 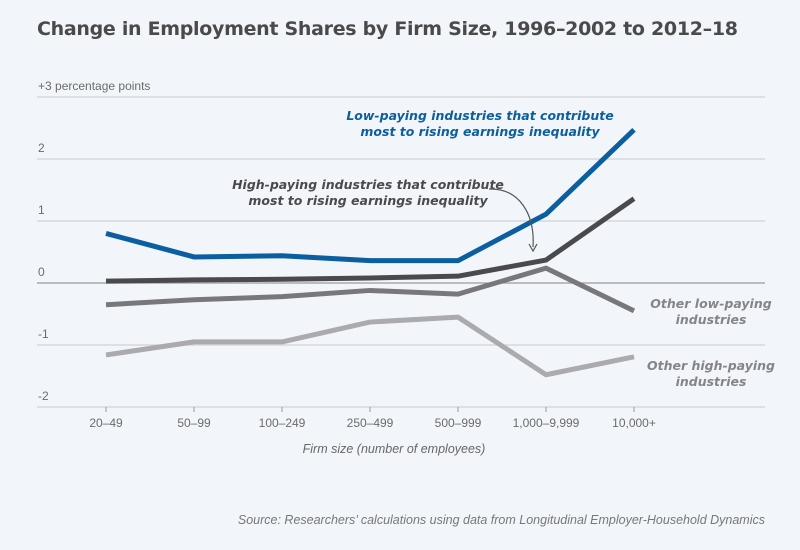 I want to click on y-tick-label: -1, so click(x=43, y=334).